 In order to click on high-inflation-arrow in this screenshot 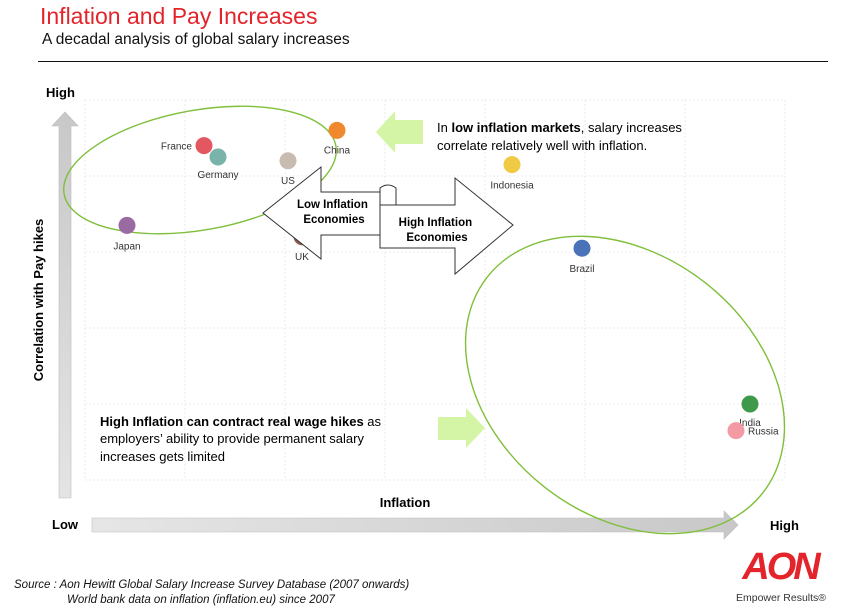, I will do `click(446, 226)`.